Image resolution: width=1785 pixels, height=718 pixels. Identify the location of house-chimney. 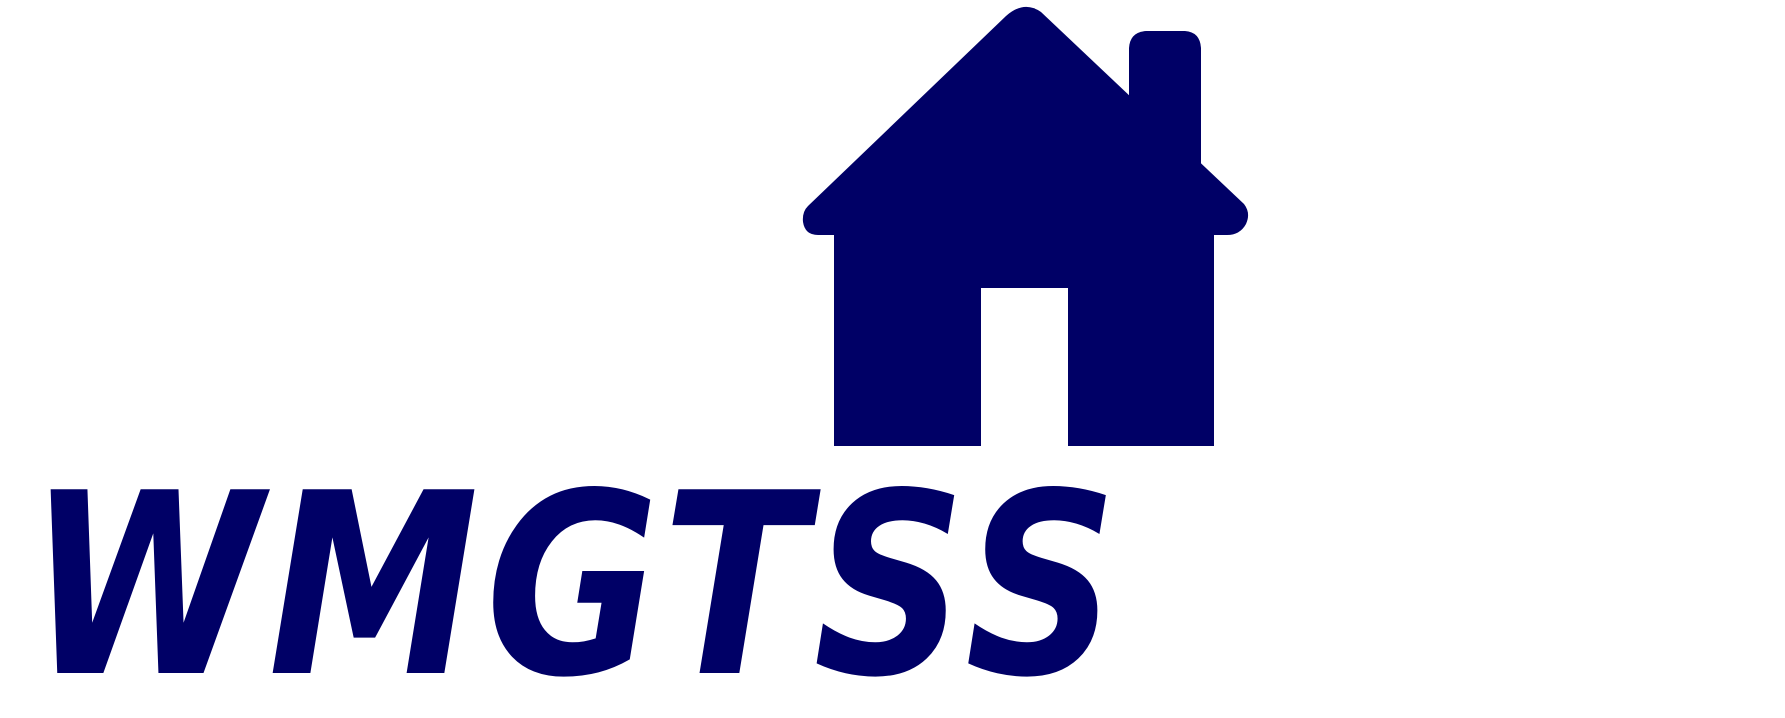
(1165, 100).